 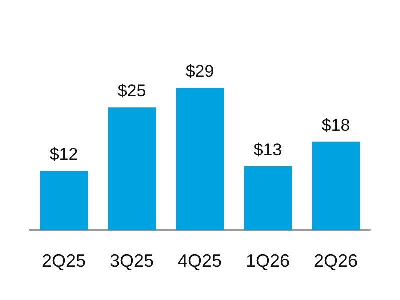 I want to click on data-label: $13, so click(x=268, y=150).